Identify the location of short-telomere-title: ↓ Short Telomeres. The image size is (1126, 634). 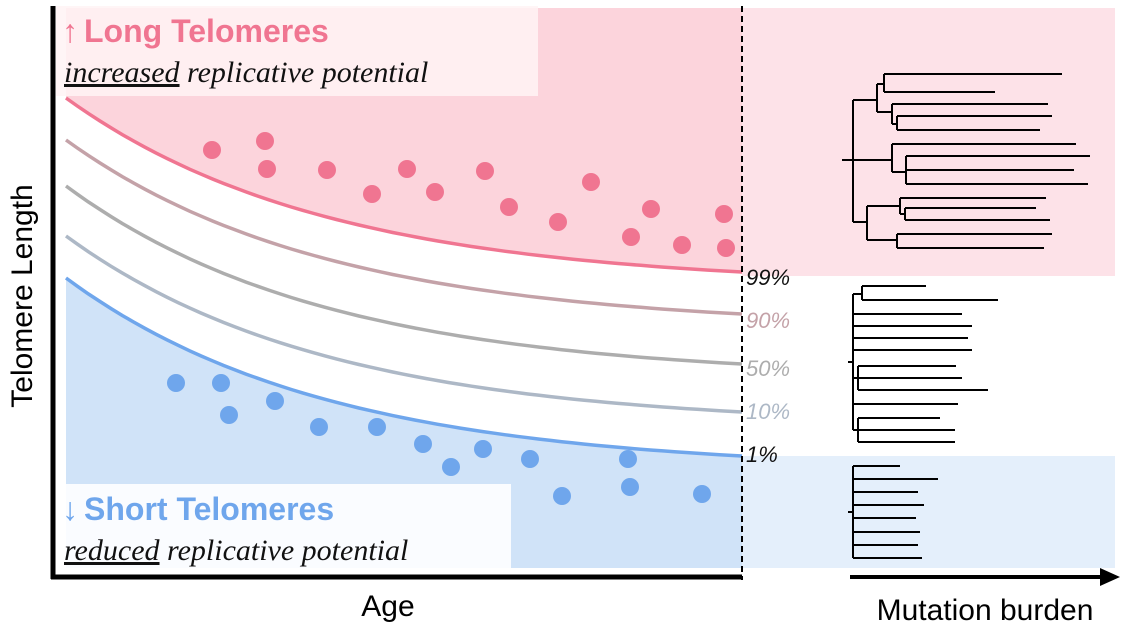
(198, 509).